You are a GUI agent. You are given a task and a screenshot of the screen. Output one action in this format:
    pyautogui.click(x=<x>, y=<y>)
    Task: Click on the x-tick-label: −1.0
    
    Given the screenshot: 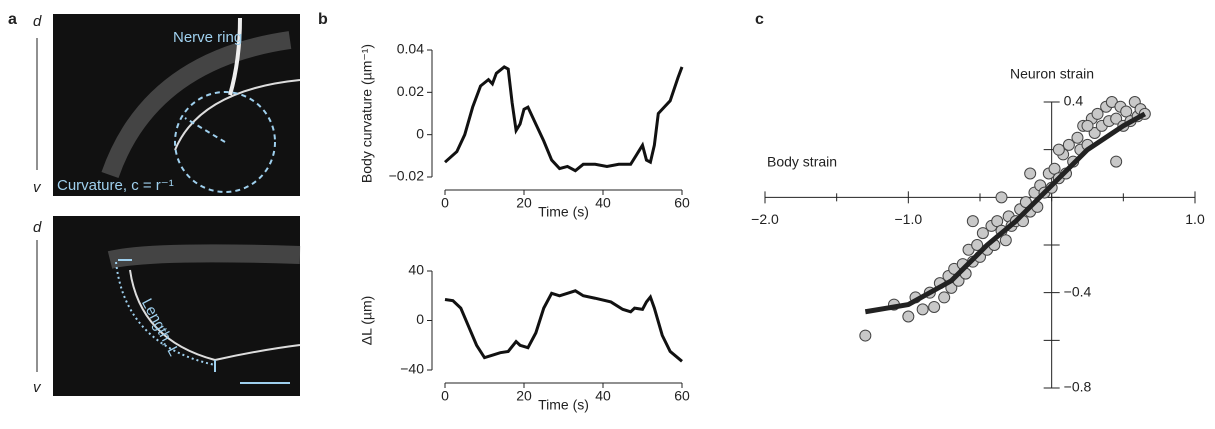 What is the action you would take?
    pyautogui.click(x=909, y=219)
    